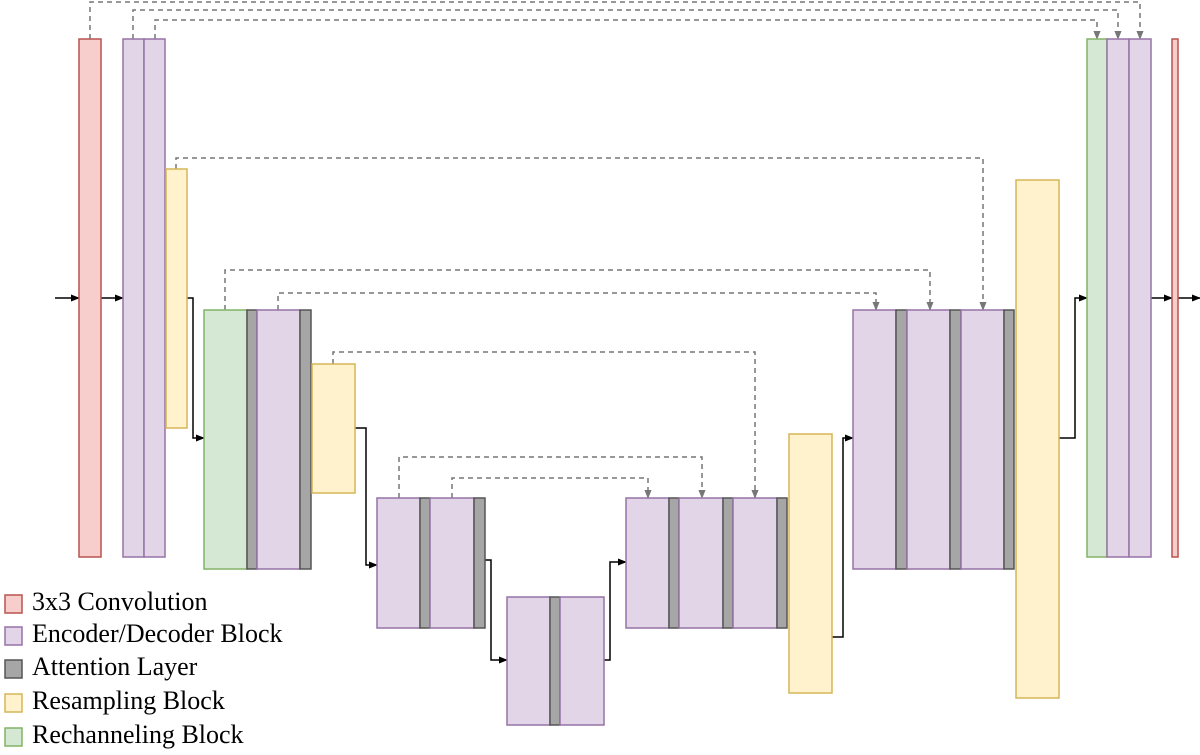 This screenshot has height=755, width=1200. Describe the element at coordinates (115, 666) in the screenshot. I see `legend-label: Attention Layer` at that location.